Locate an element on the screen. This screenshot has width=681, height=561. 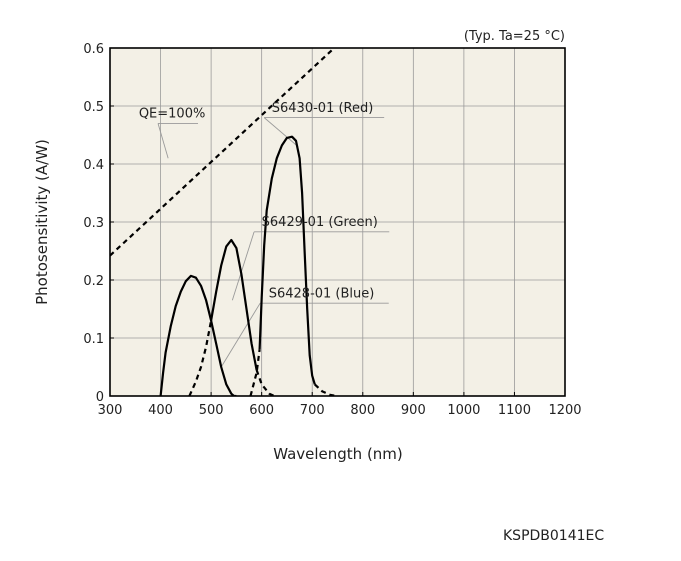
x-tick-label: 800 is located at coordinates (362, 410).